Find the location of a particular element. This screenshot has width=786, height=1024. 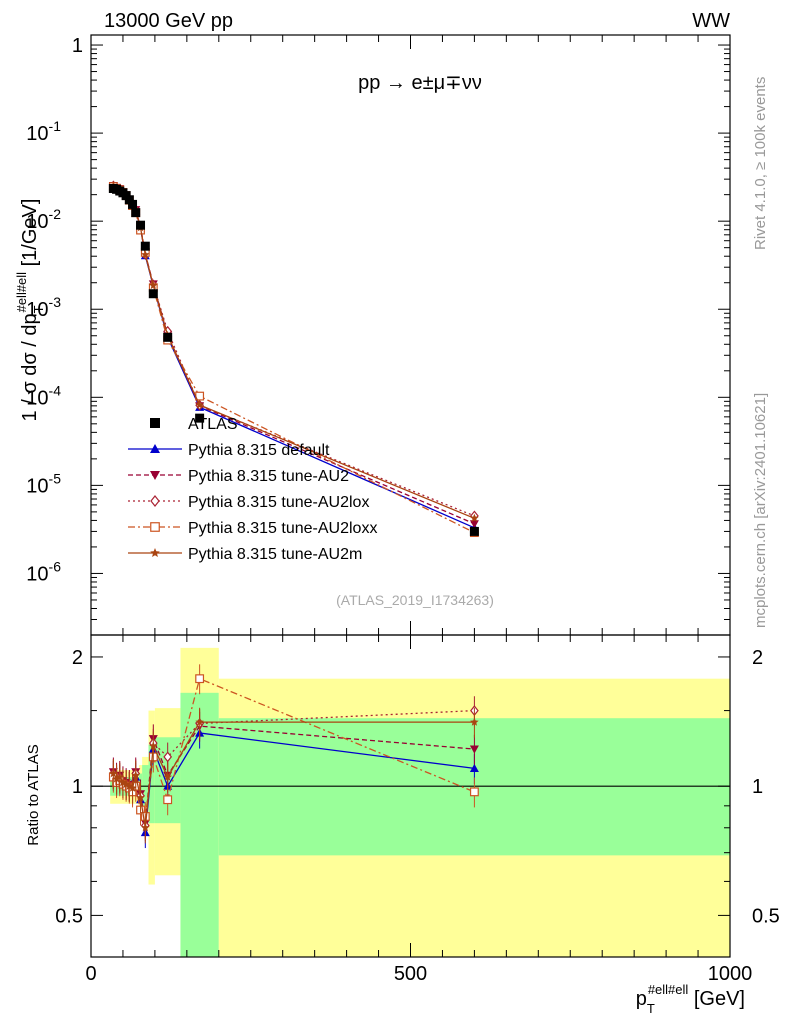

header-process-tag: WW is located at coordinates (711, 21).